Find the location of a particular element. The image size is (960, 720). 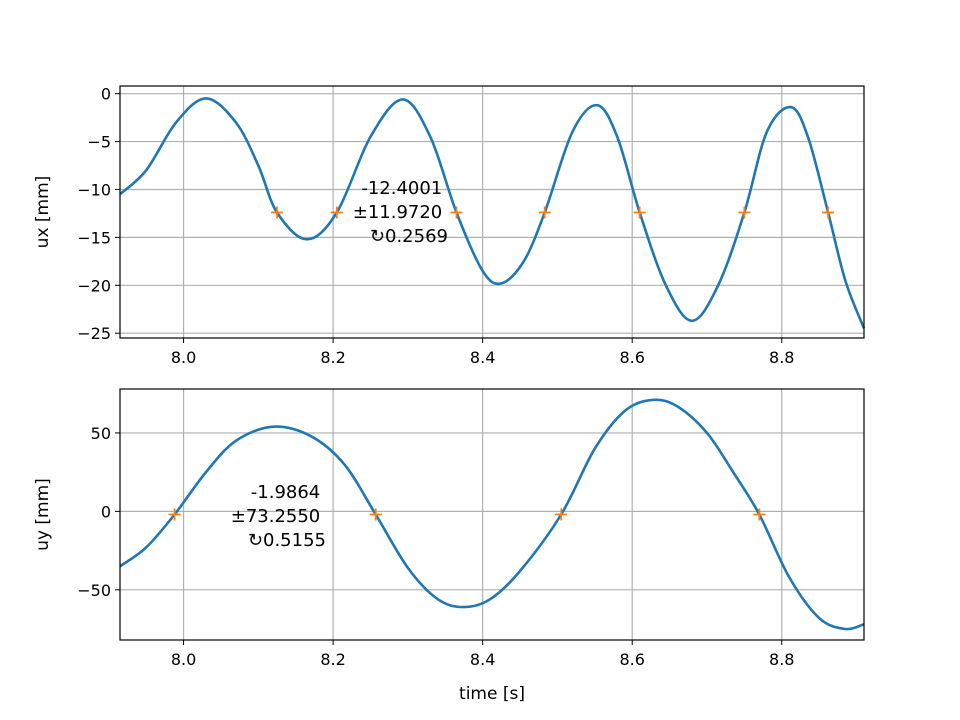

ux-y-tick-label: −25 is located at coordinates (94, 333).